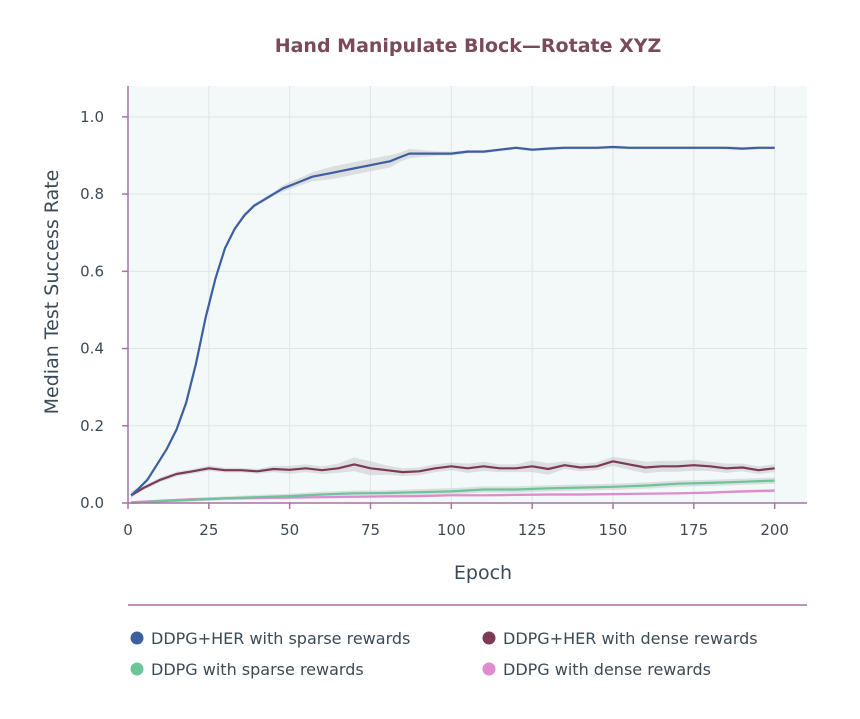 The height and width of the screenshot is (719, 860). I want to click on legend-label-1: DDPG+HER with dense rewards, so click(630, 638).